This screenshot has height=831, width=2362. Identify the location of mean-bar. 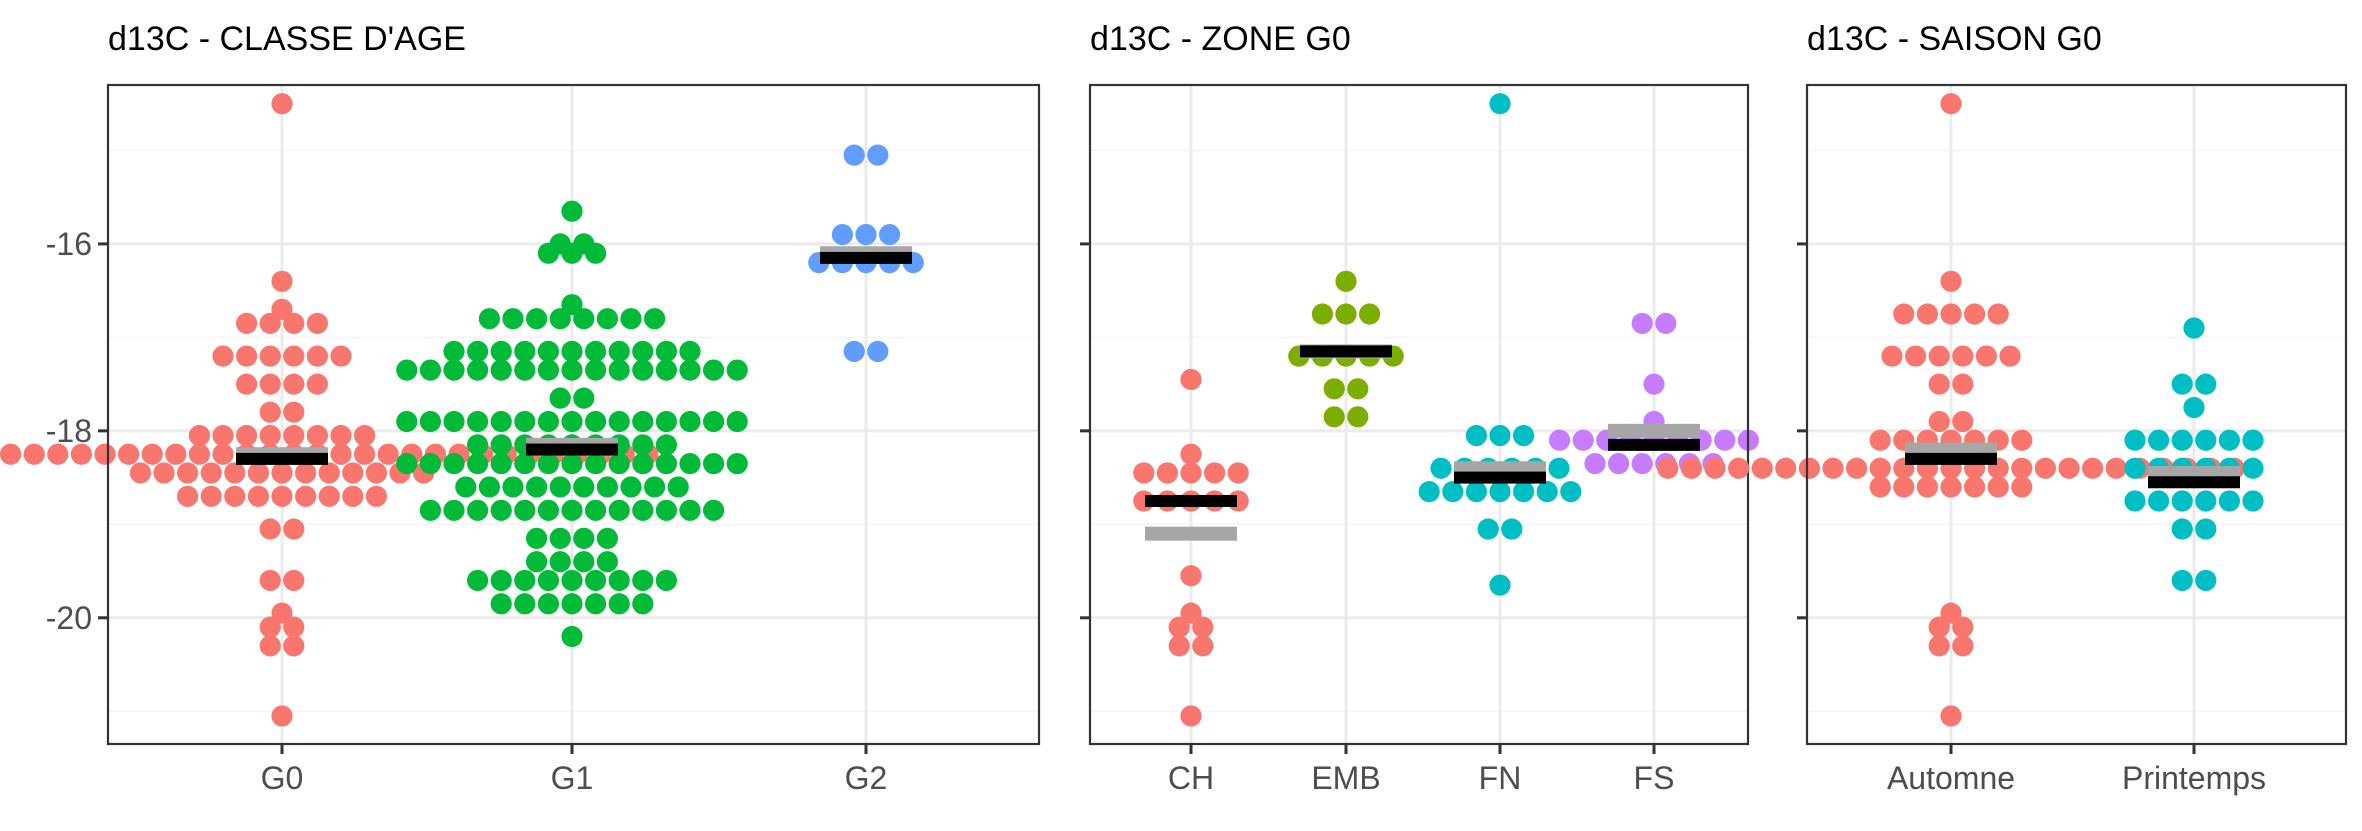
(1191, 500).